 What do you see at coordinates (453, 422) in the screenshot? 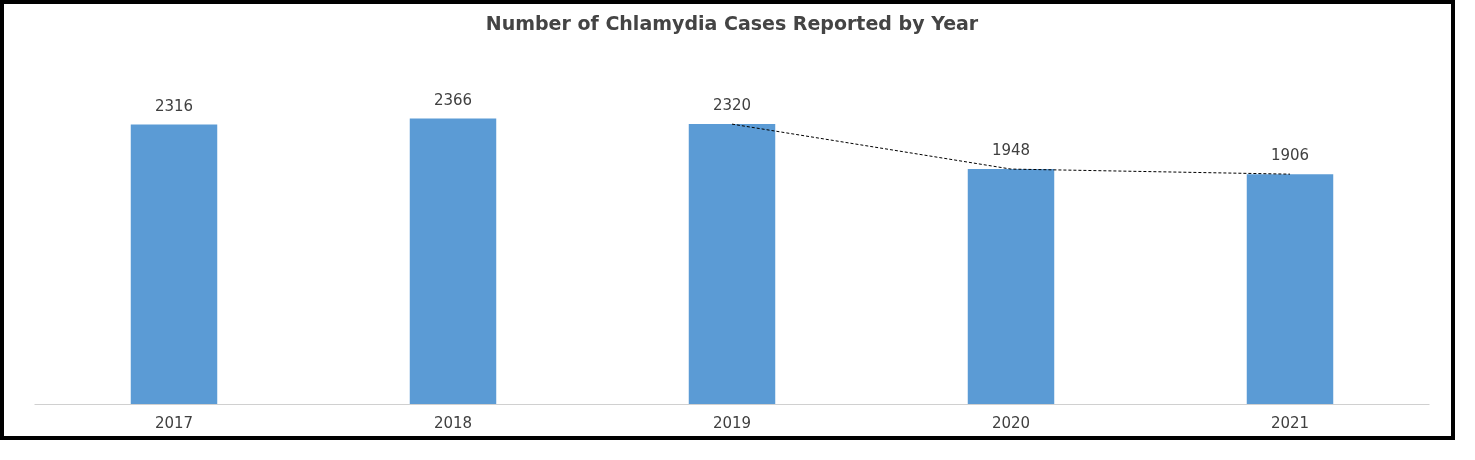
I see `x-tick-label: 2018` at bounding box center [453, 422].